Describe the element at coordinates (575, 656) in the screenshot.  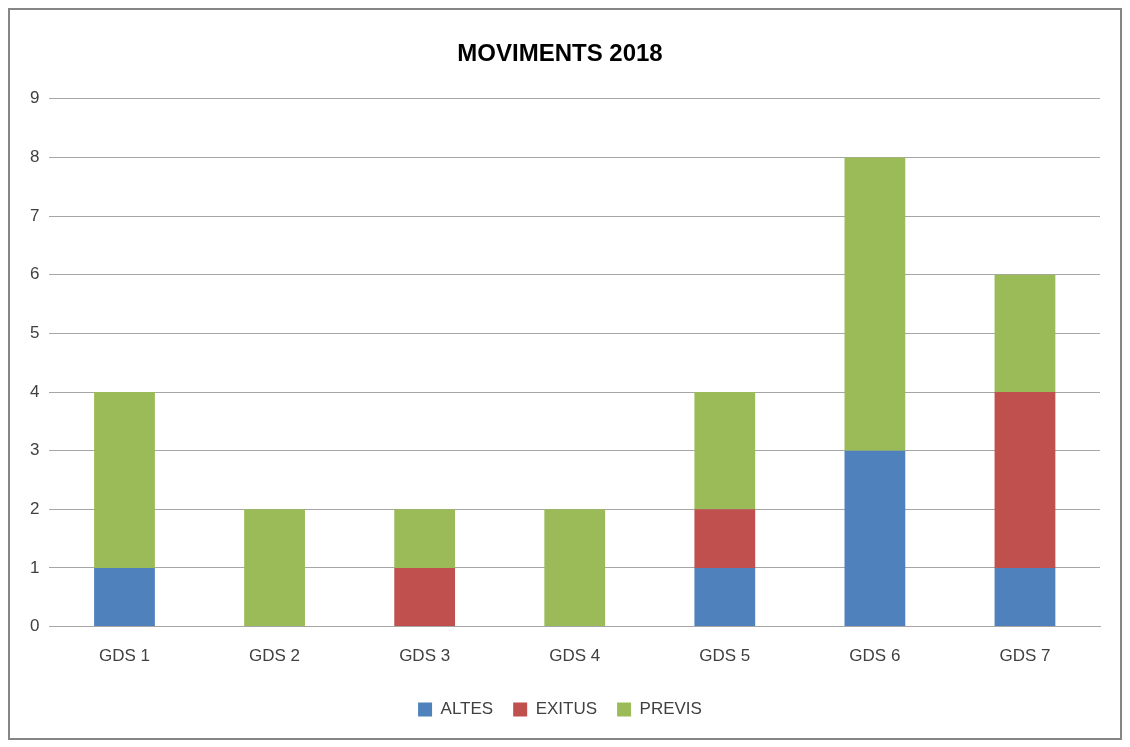
I see `x-tick-label: GDS 4` at that location.